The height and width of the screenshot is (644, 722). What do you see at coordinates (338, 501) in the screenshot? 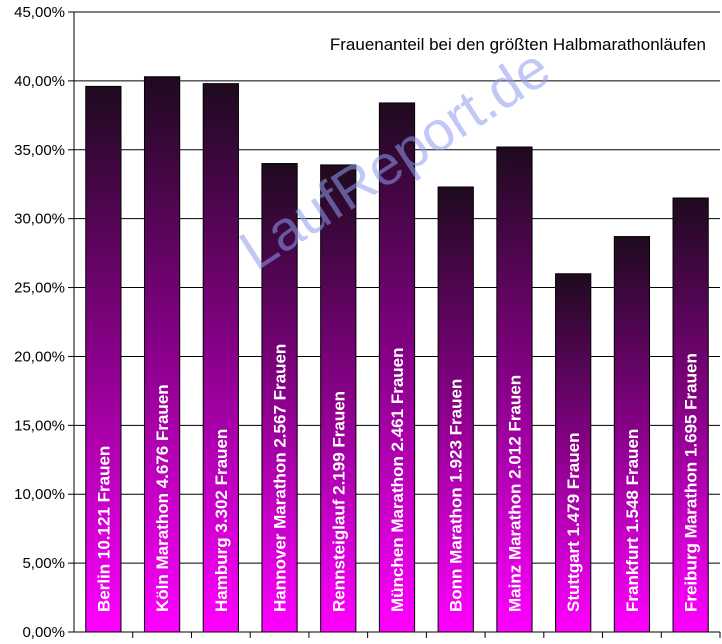
I see `bar-label: Rennsteiglauf 2.199 Frauen` at bounding box center [338, 501].